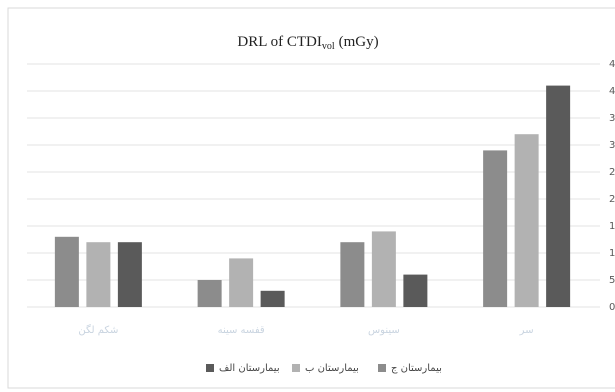 The image size is (615, 392). What do you see at coordinates (612, 172) in the screenshot?
I see `y-tick-label: 25` at bounding box center [612, 172].